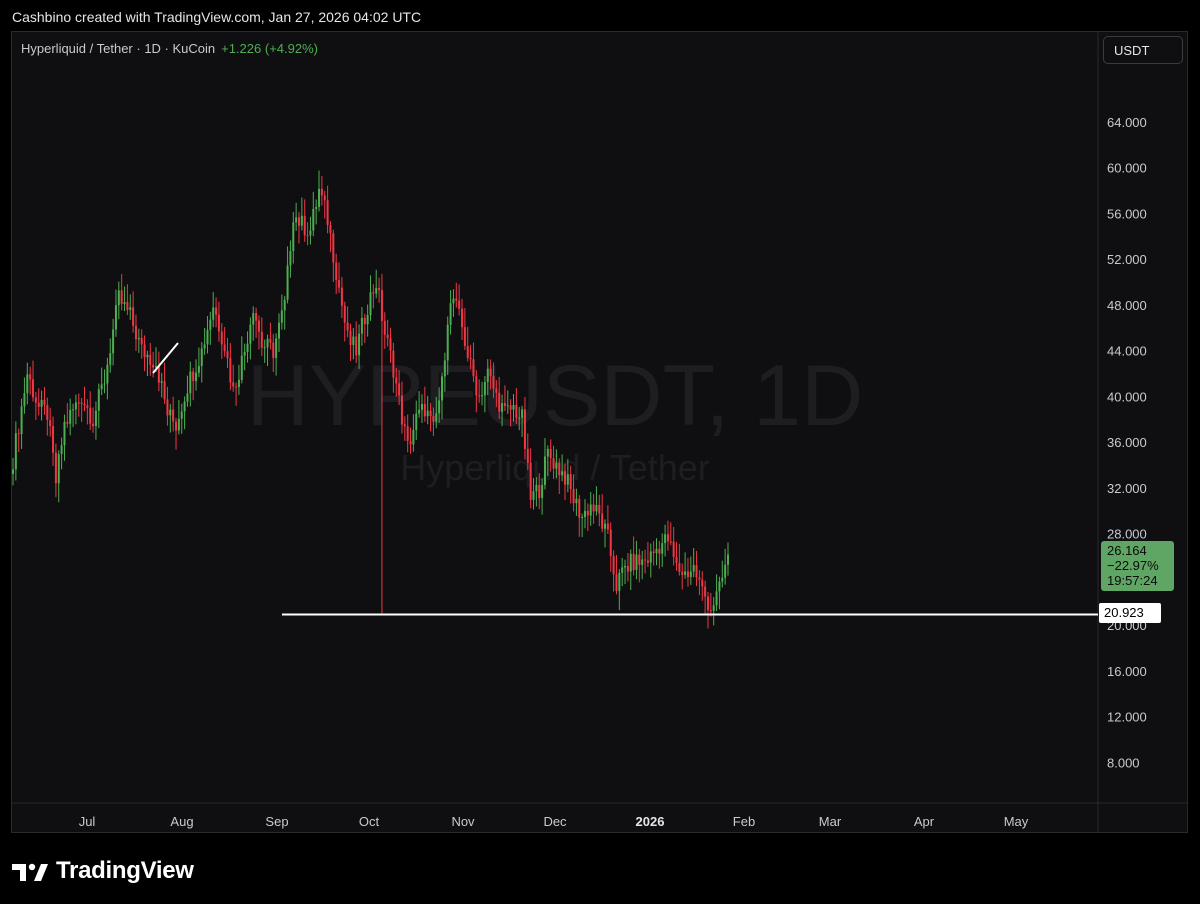  I want to click on currency-unit-button: USDT, so click(1143, 50).